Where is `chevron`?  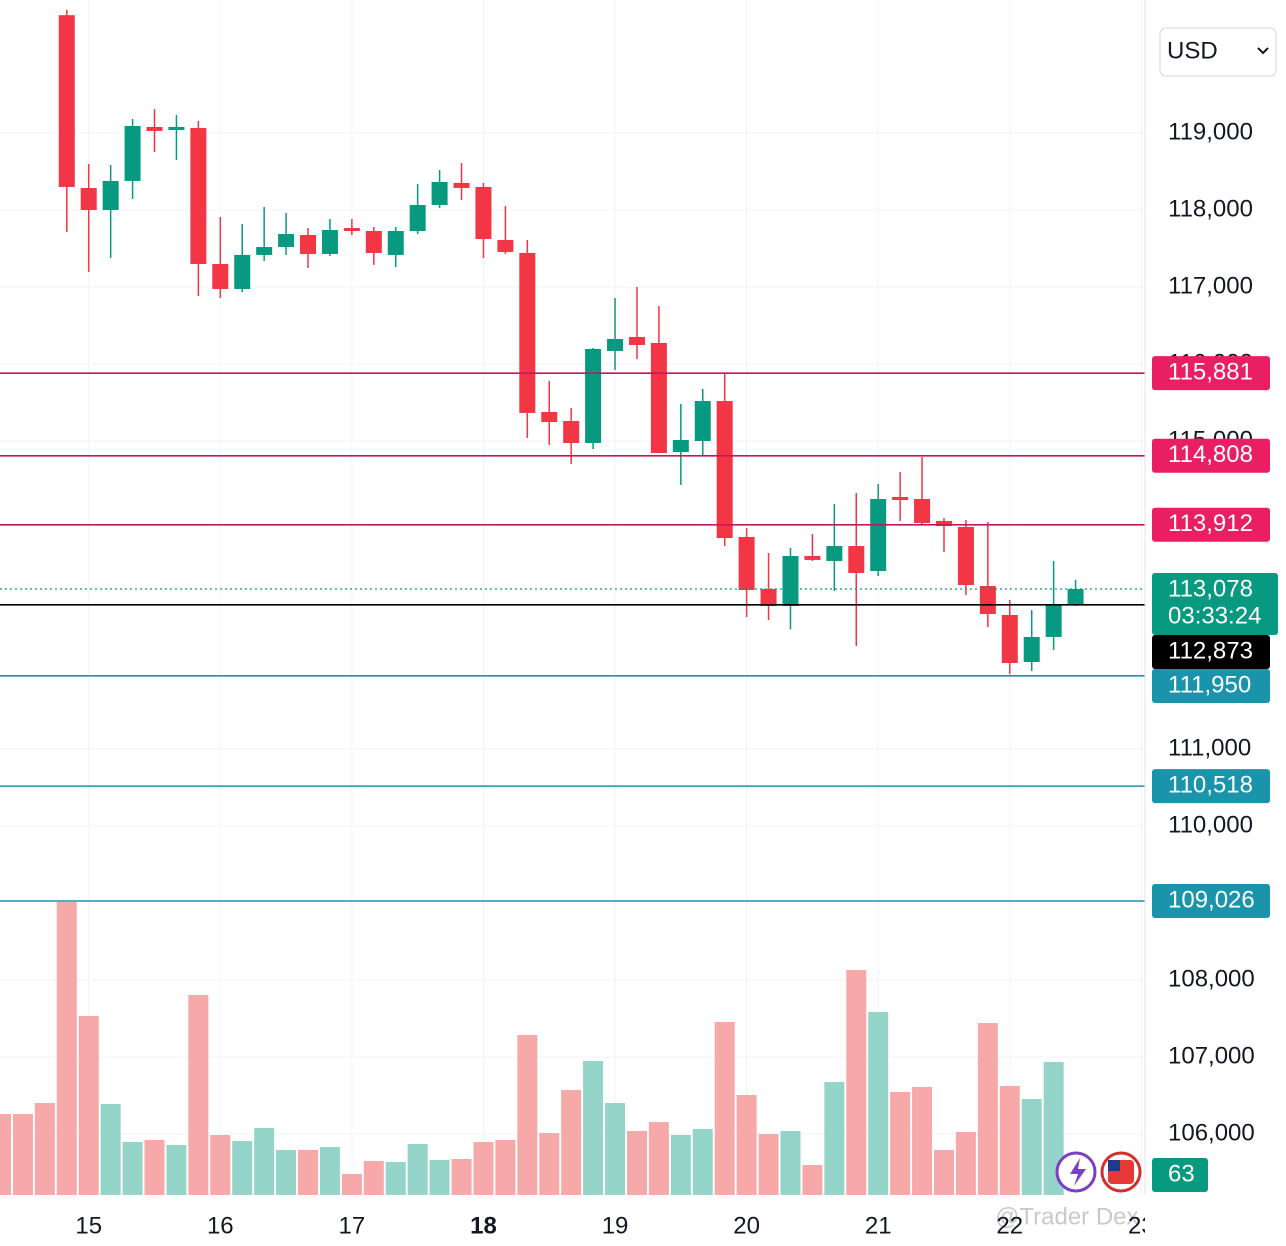
chevron is located at coordinates (1263, 51).